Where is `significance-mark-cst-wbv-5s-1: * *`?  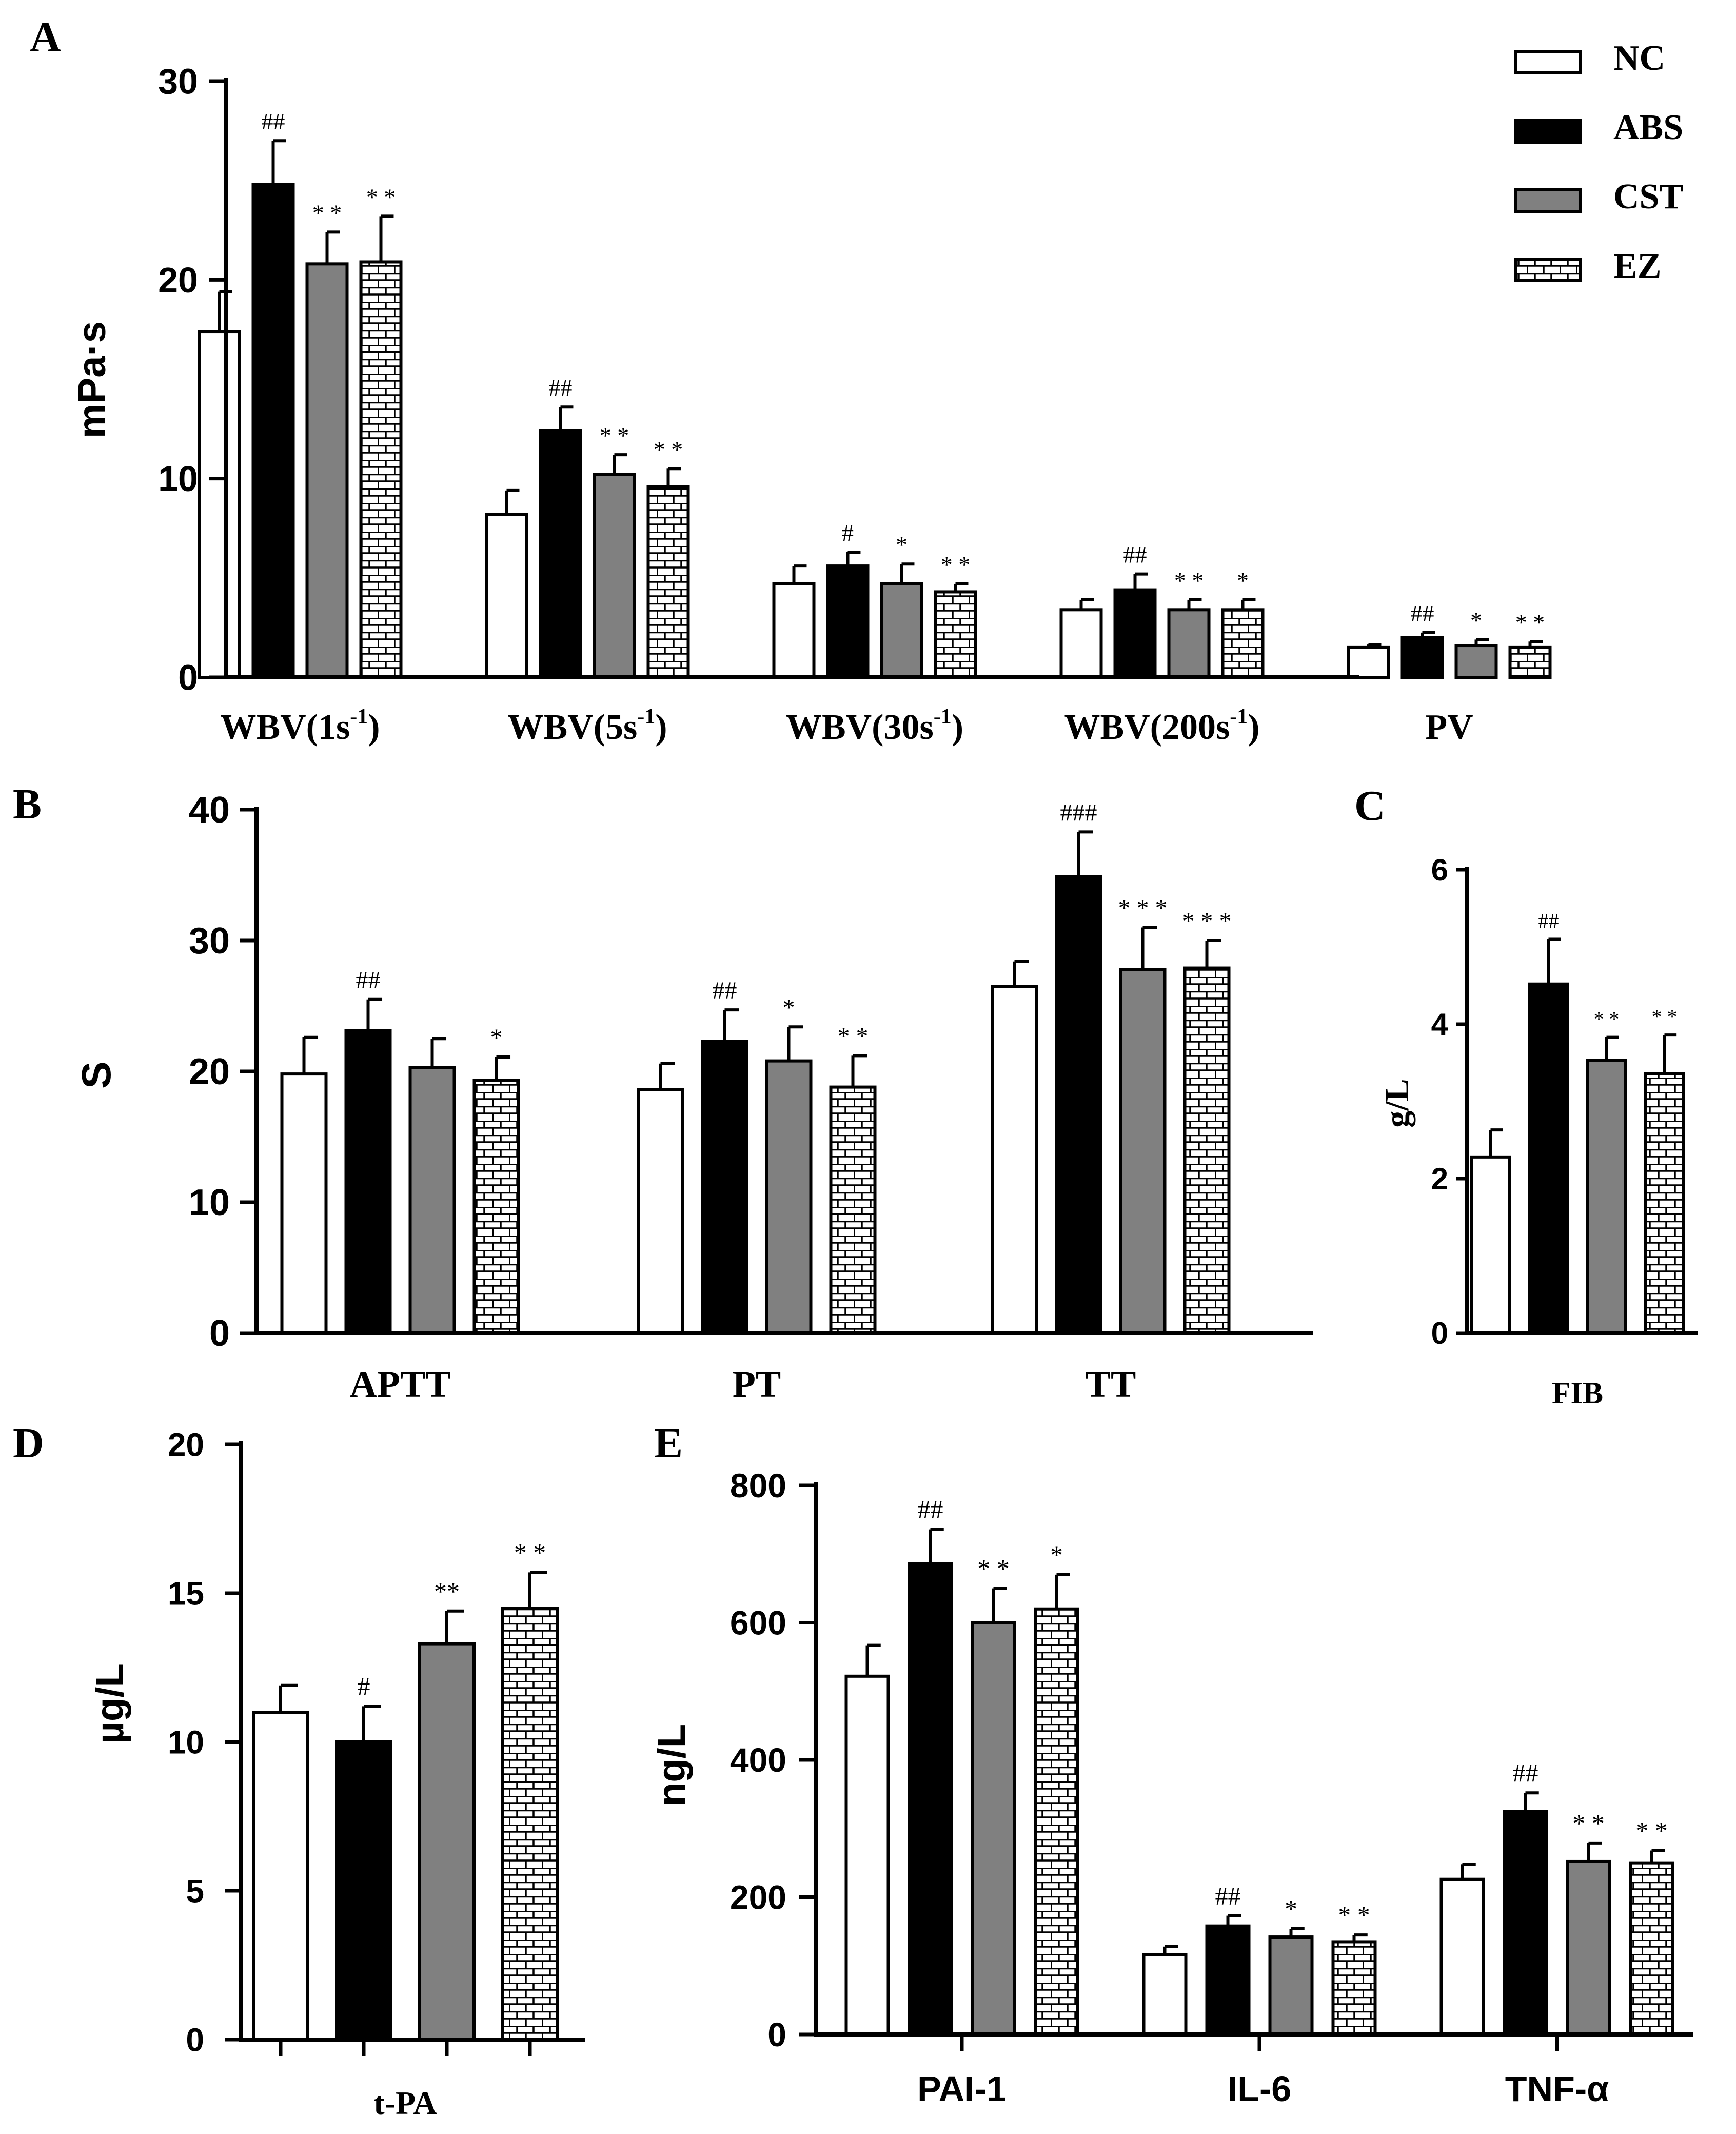
significance-mark-cst-wbv-5s-1: * * is located at coordinates (614, 435).